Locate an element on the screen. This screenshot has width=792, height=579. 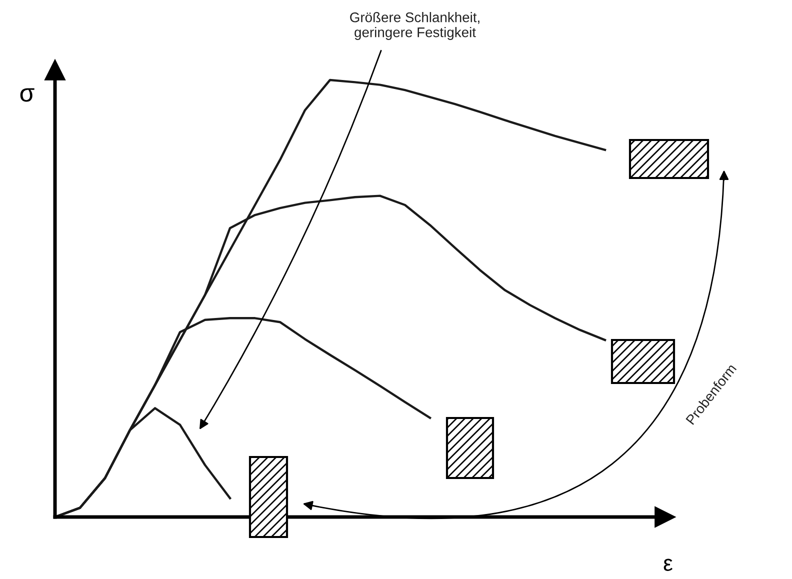
text: Größere Schlankheit, geringere Festigkeit is located at coordinates (415, 26).